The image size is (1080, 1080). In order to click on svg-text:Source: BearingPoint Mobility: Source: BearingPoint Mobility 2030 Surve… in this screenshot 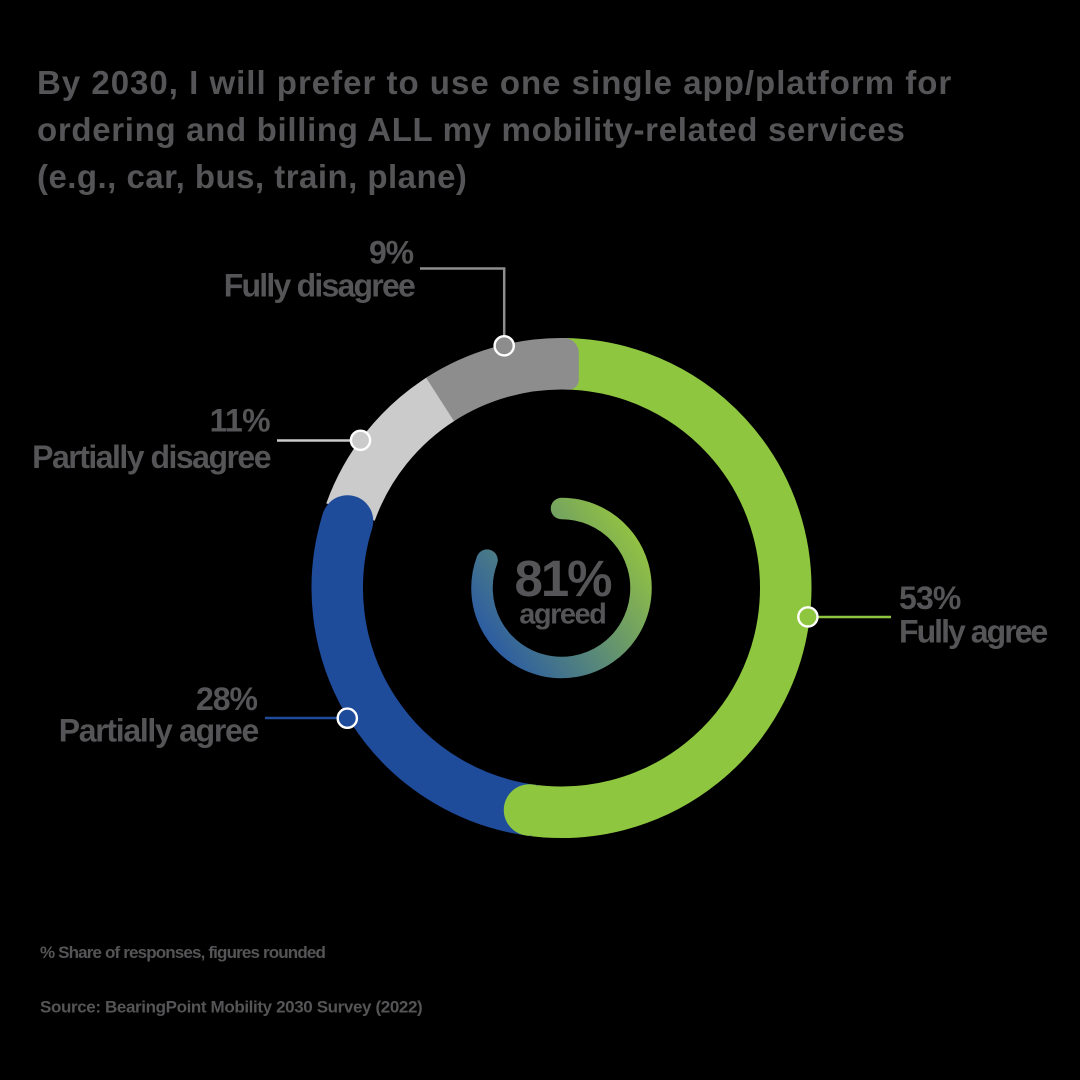, I will do `click(231, 1007)`.